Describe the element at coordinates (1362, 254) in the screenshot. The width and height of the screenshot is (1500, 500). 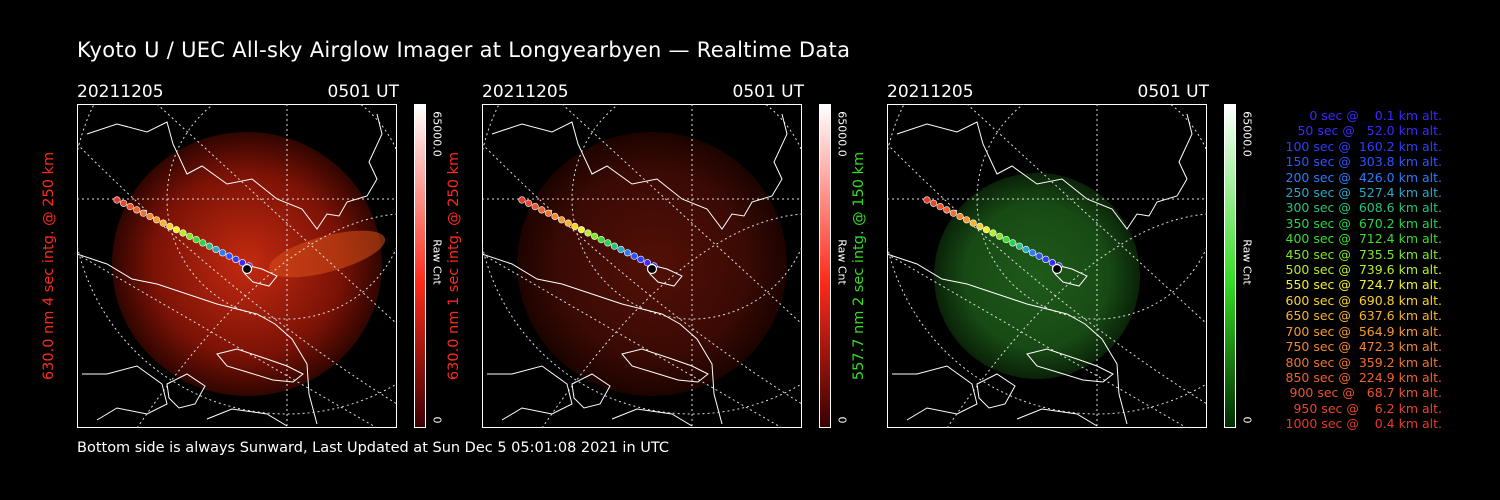
I see `legend-entry: 450 sec @ 735.5 km alt.` at that location.